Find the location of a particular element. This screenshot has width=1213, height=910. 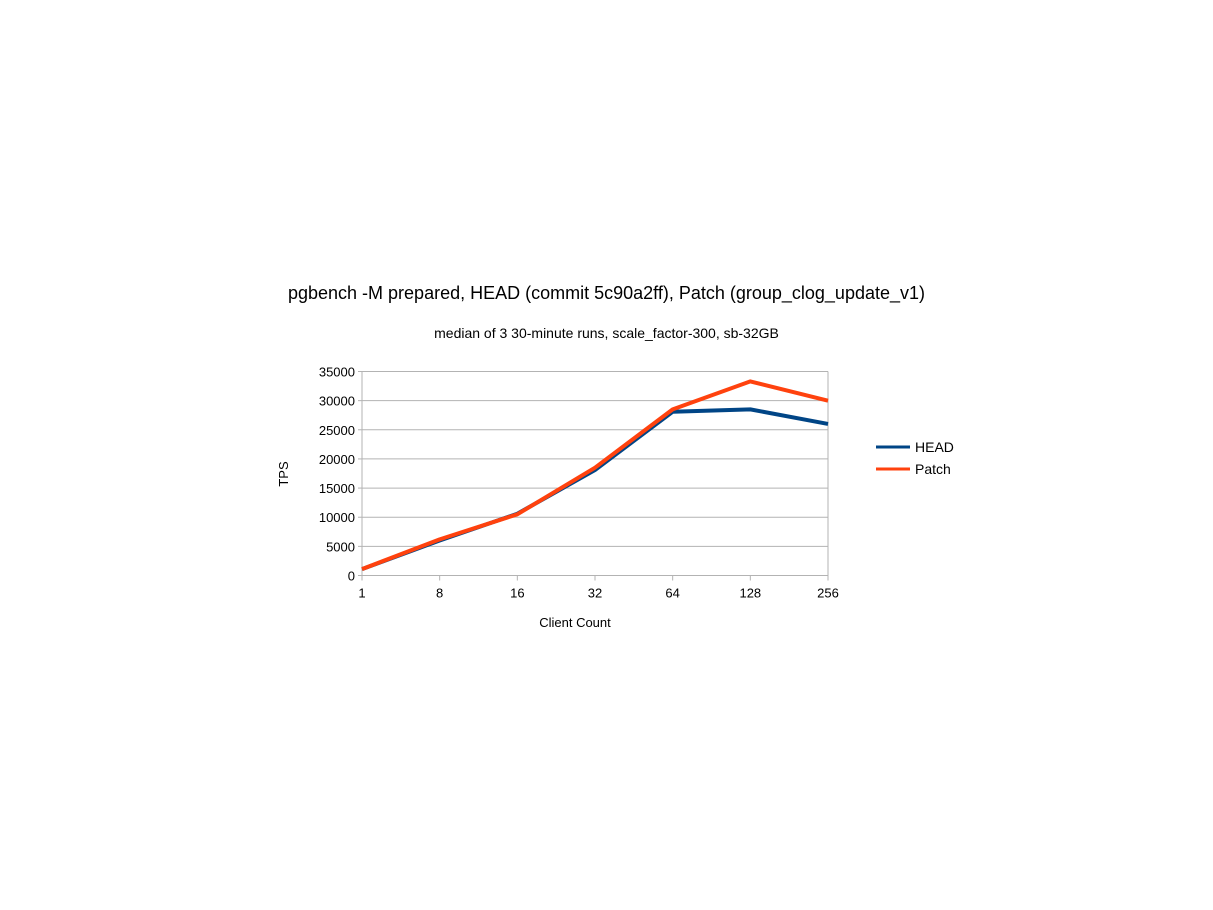

x-tick-label: 32 is located at coordinates (595, 593).